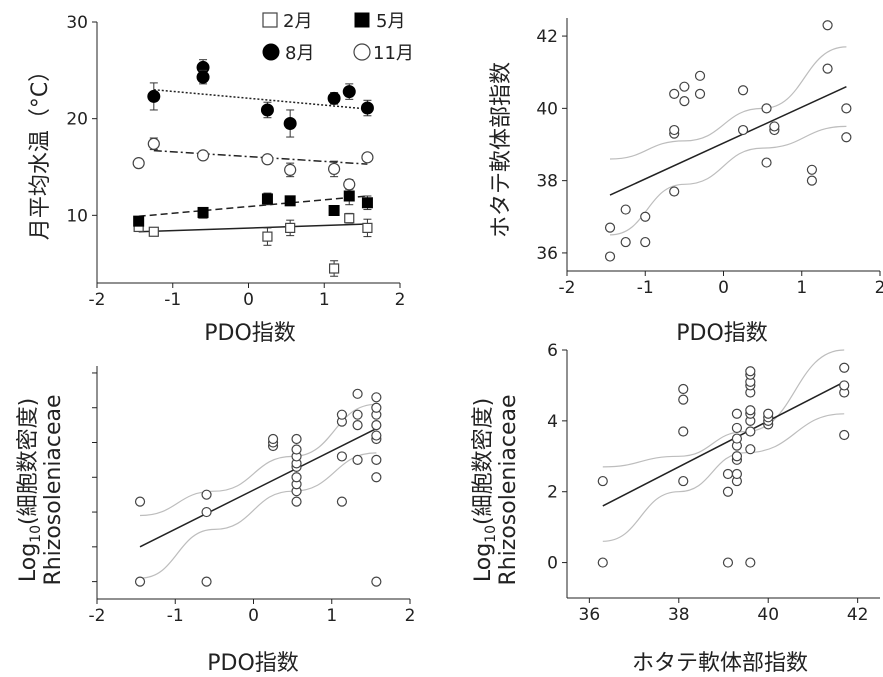 Image resolution: width=883 pixels, height=677 pixels. Describe the element at coordinates (77, 216) in the screenshot. I see `y-tick-label: 10` at that location.